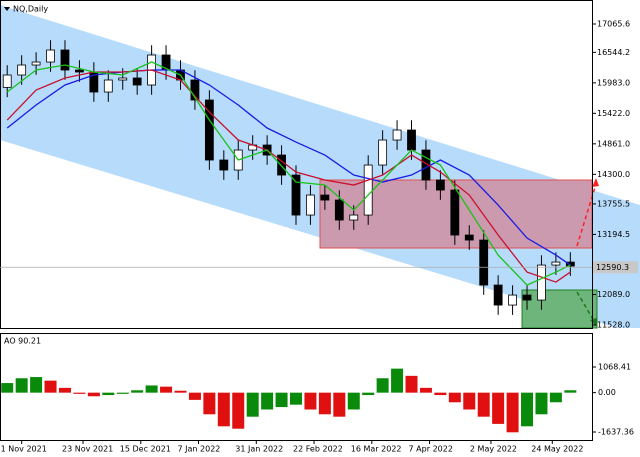  Describe the element at coordinates (145, 449) in the screenshot. I see `x-tick-label: 15 Dec 2021` at that location.